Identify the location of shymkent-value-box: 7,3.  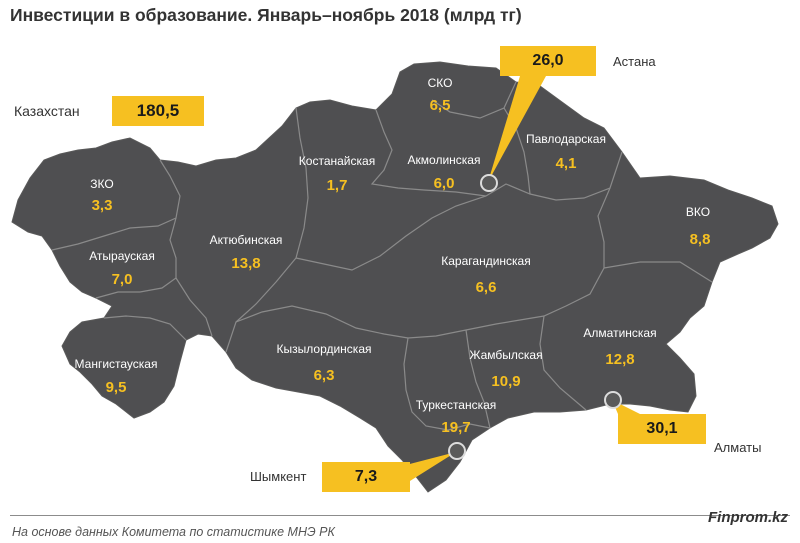
(366, 477).